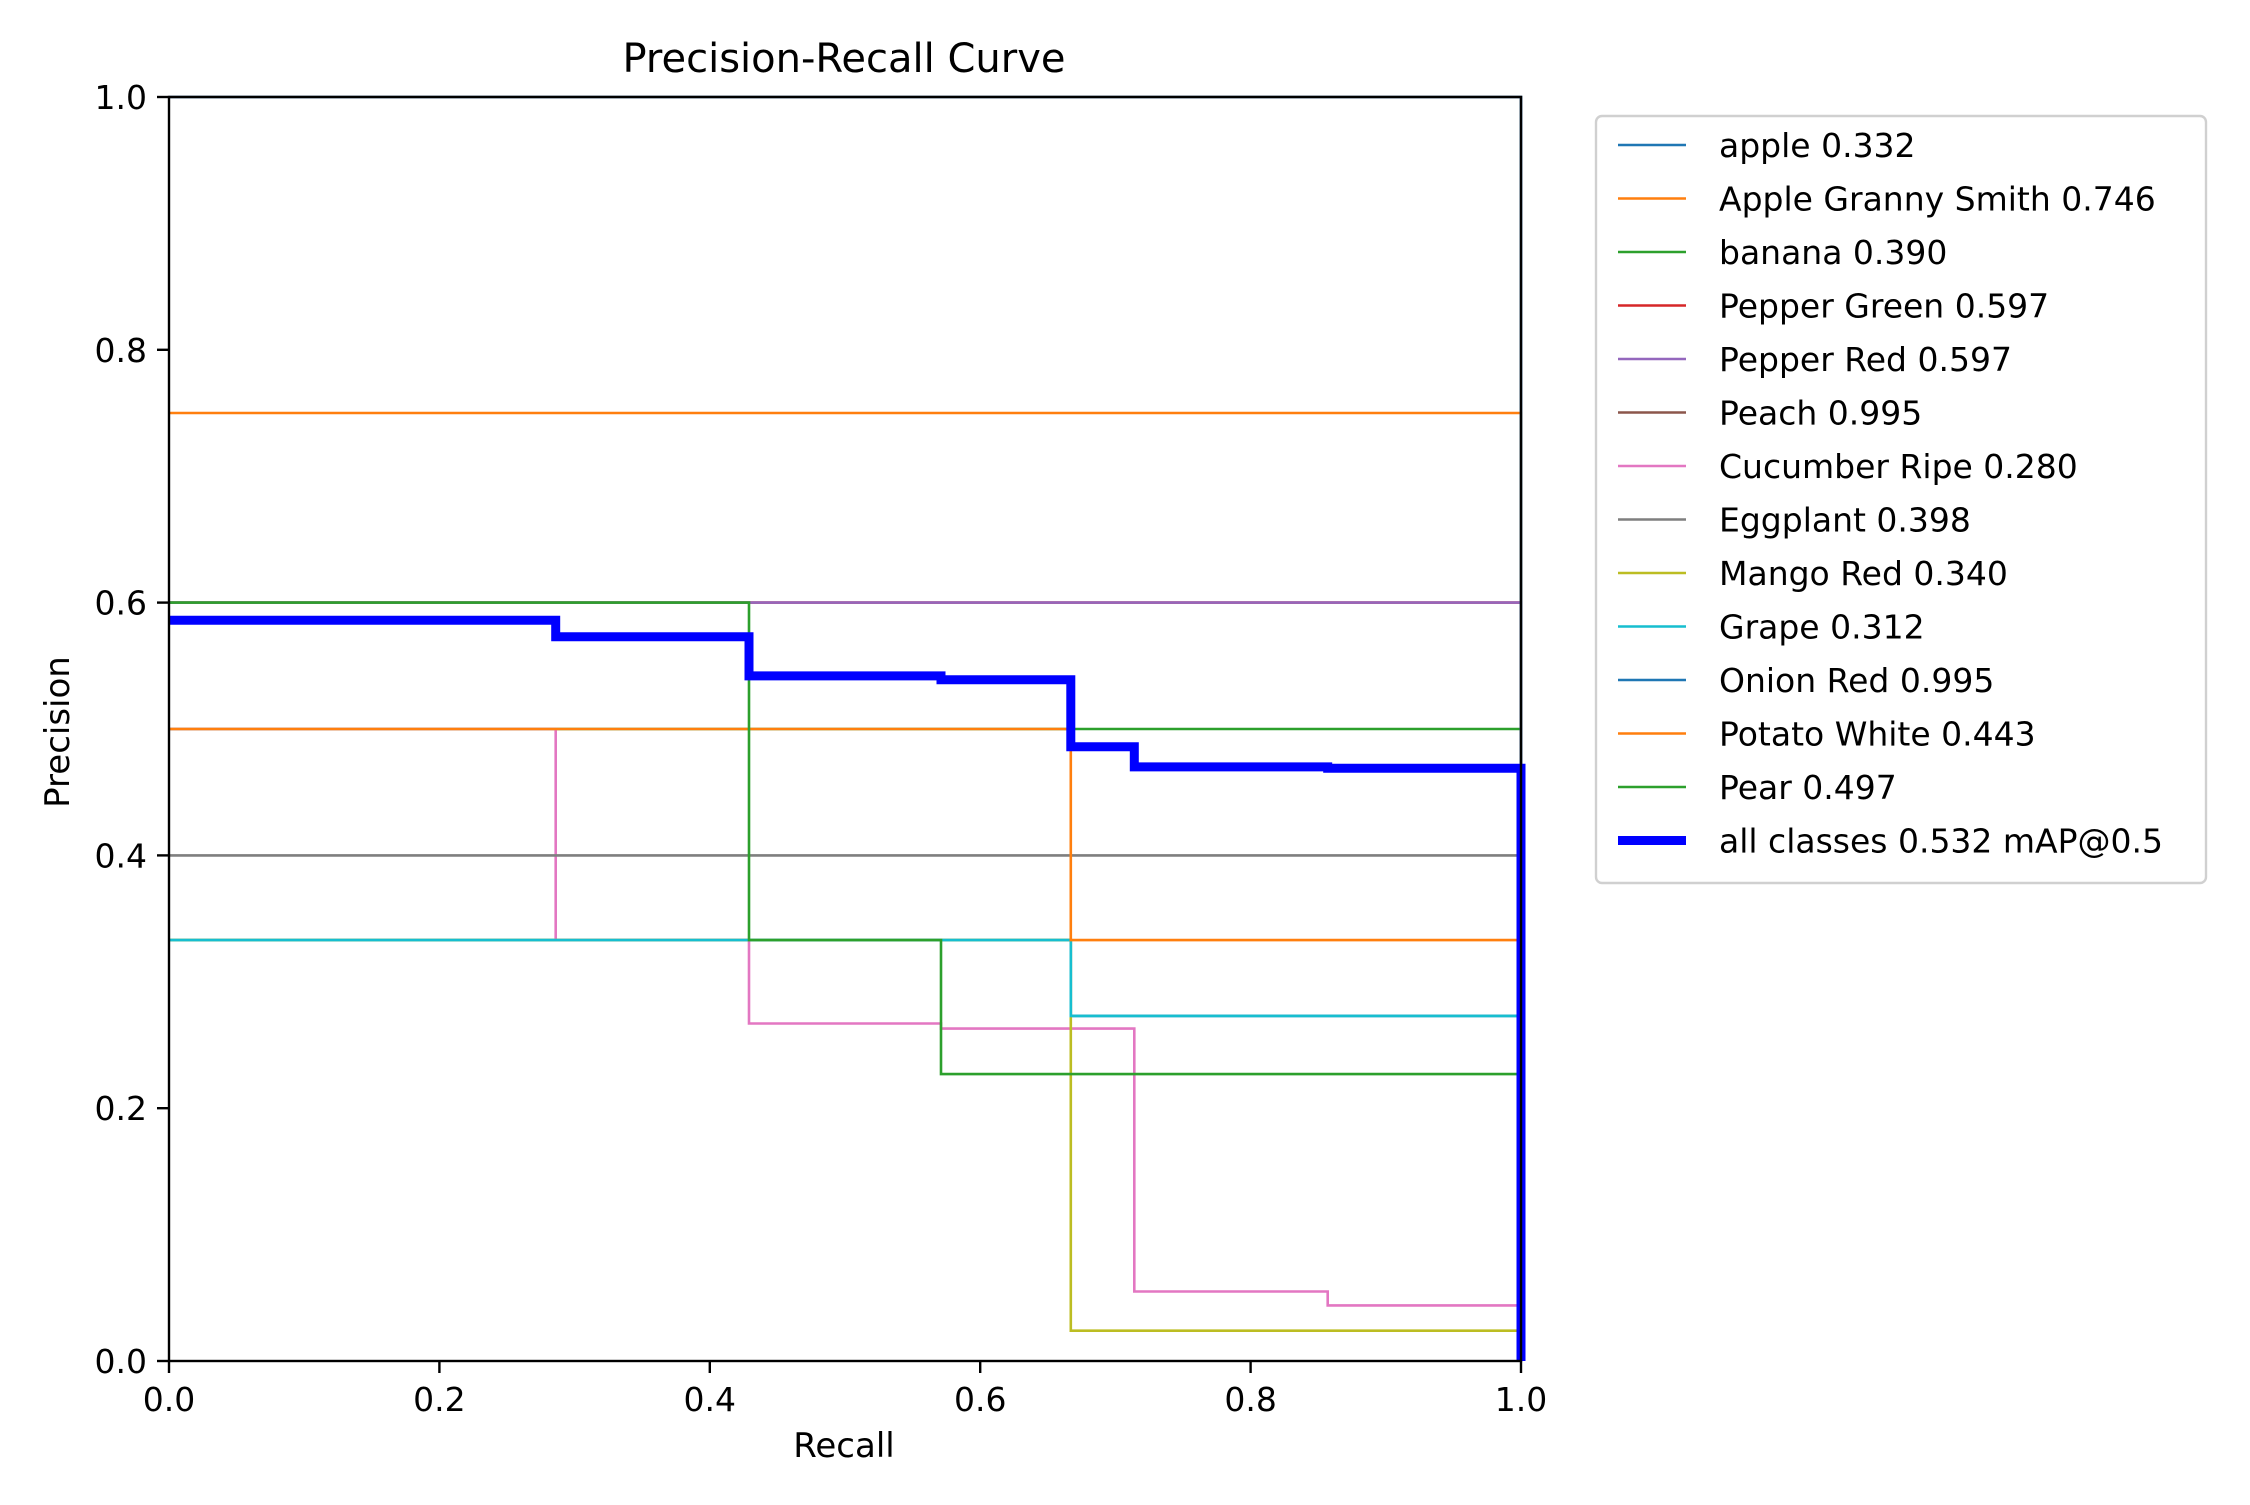 The image size is (2250, 1505). Describe the element at coordinates (1898, 466) in the screenshot. I see `legend-entry-6: Cucumber Ripe 0.280` at that location.